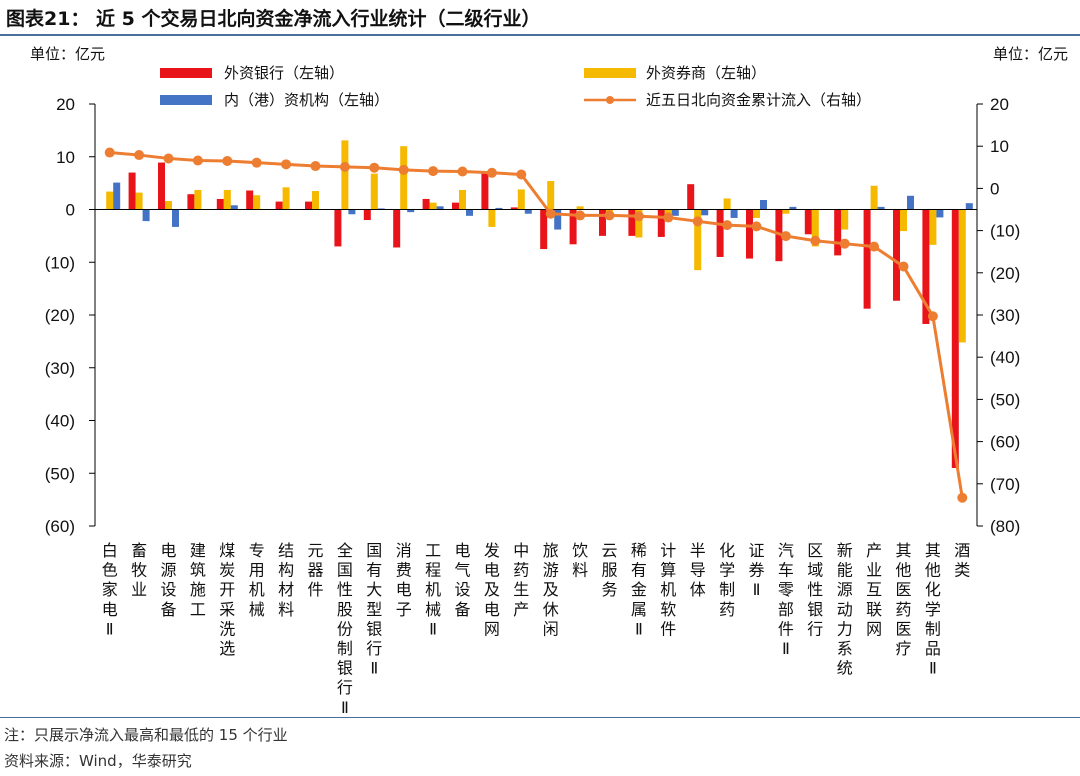  What do you see at coordinates (198, 580) in the screenshot?
I see `category-label: 建筑施工` at bounding box center [198, 580].